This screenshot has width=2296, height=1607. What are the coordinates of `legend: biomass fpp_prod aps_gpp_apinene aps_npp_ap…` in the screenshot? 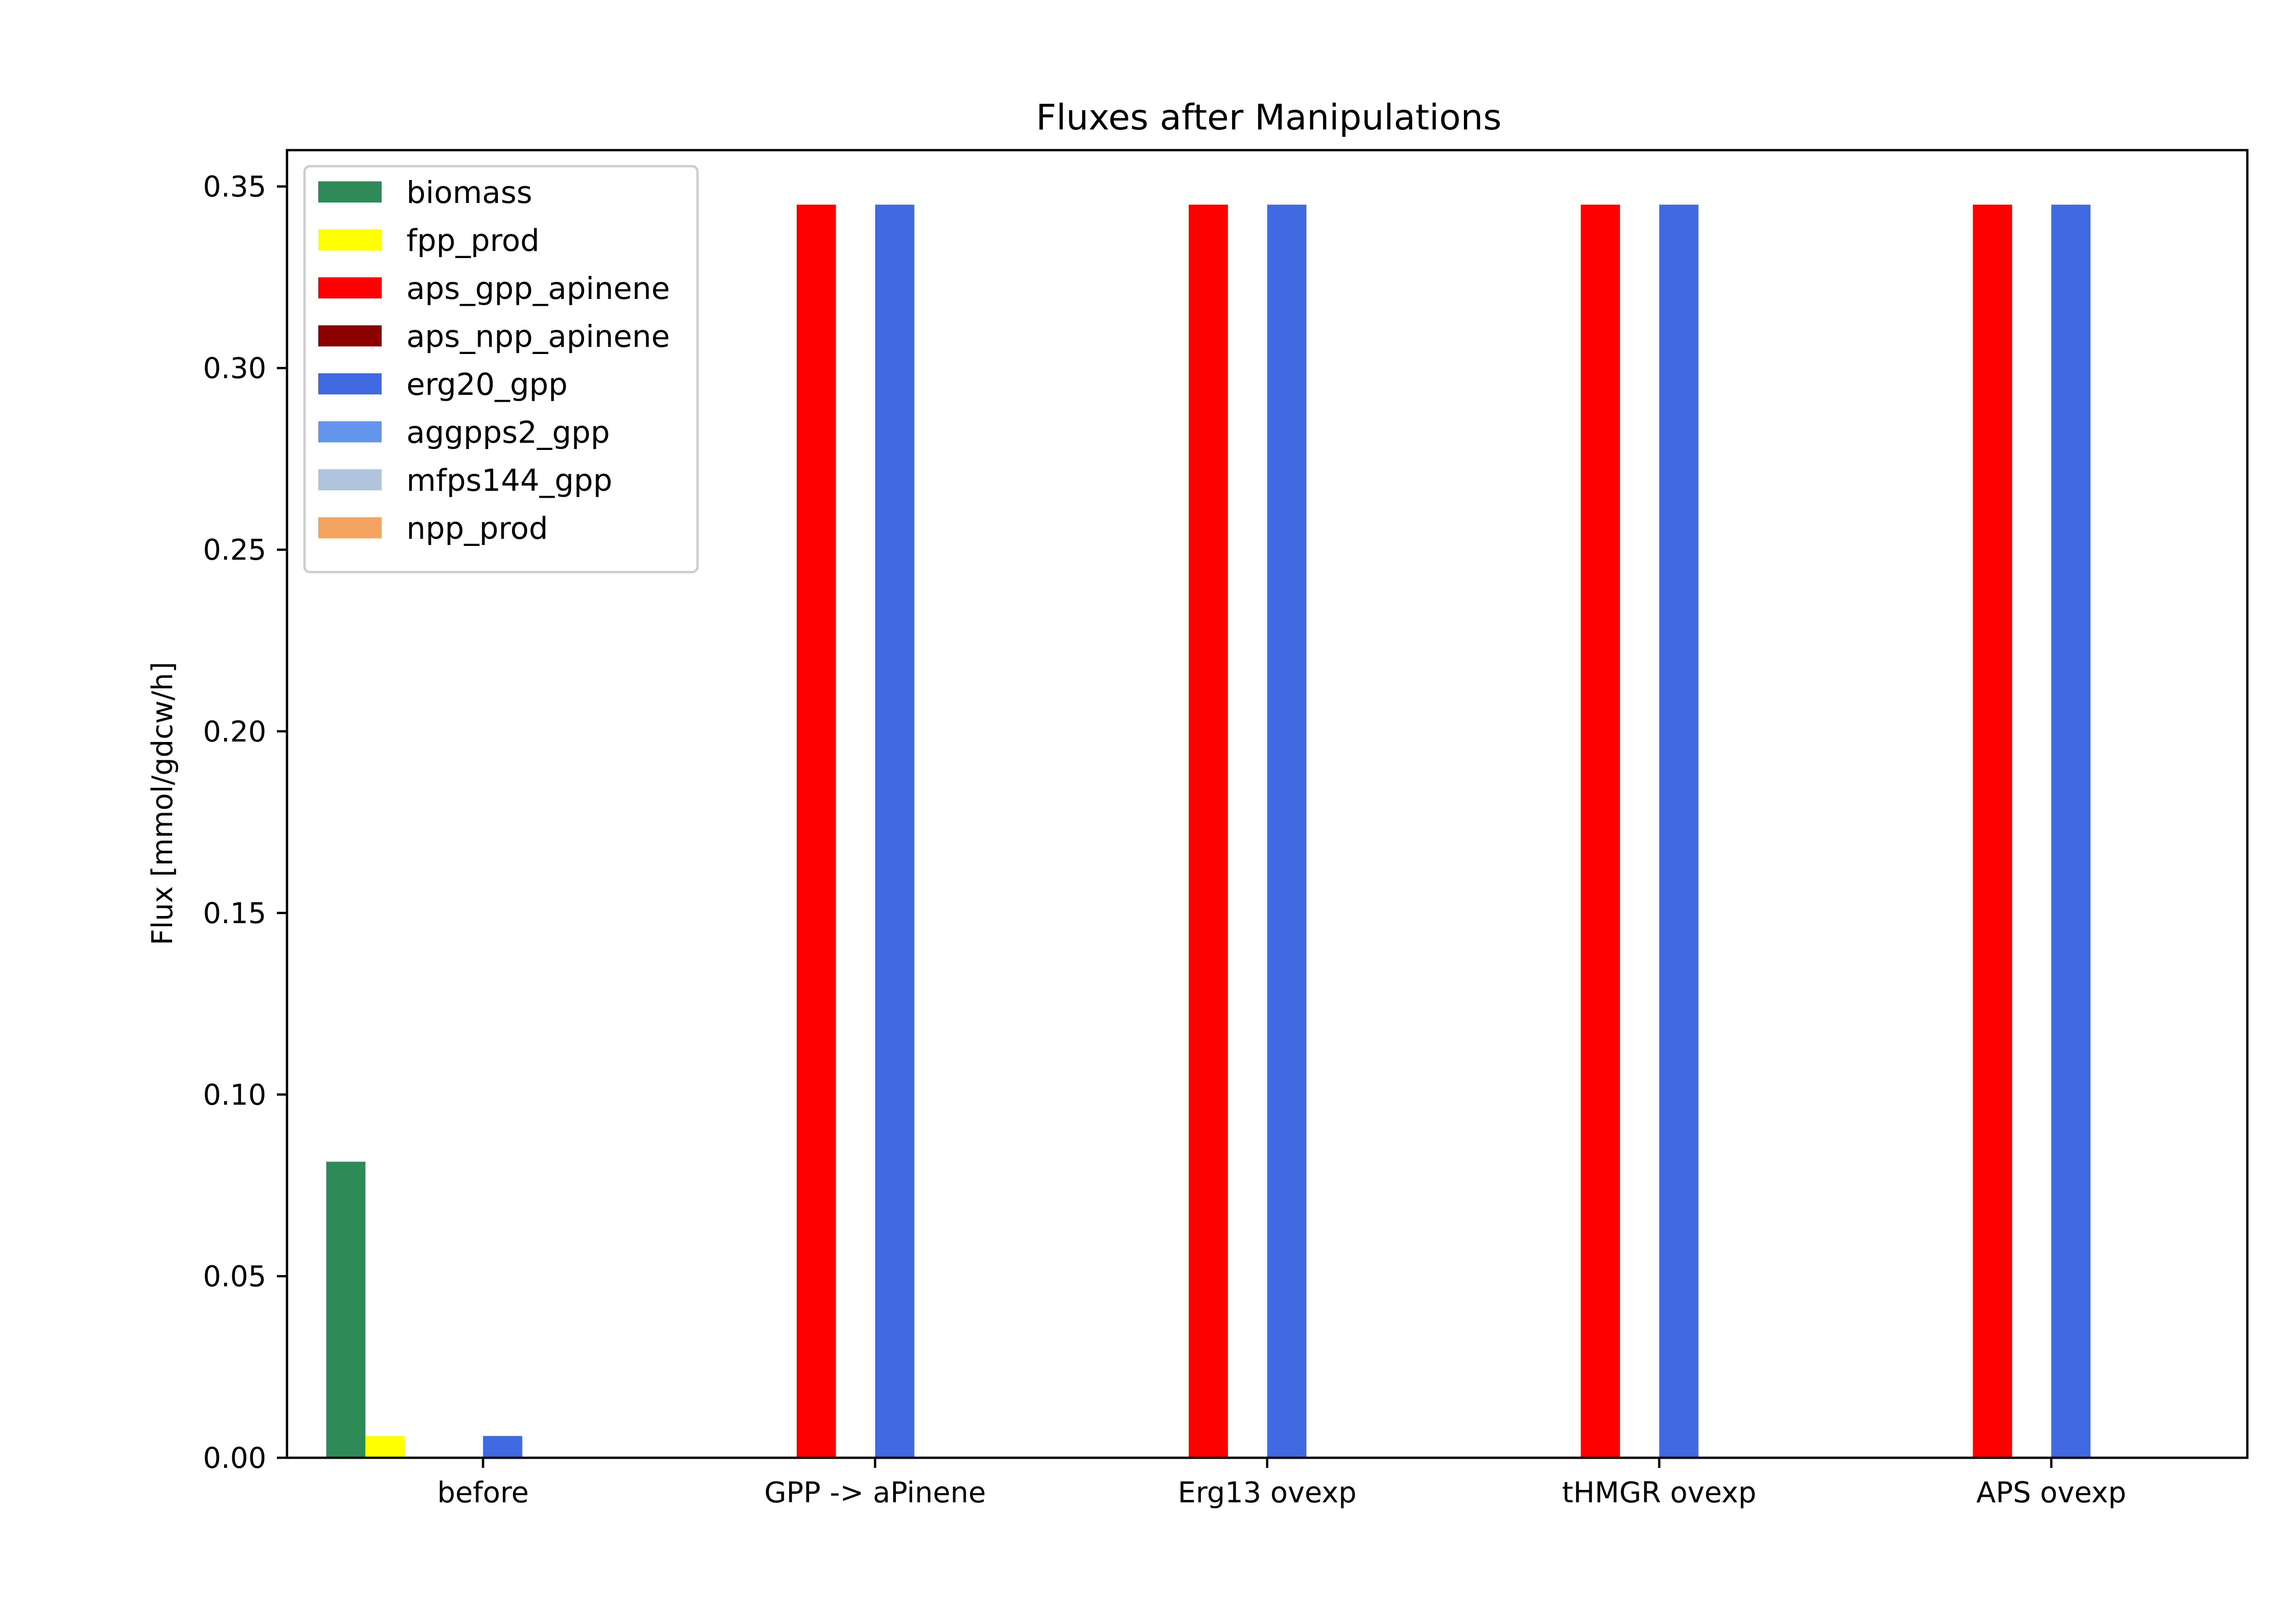 It's located at (501, 369).